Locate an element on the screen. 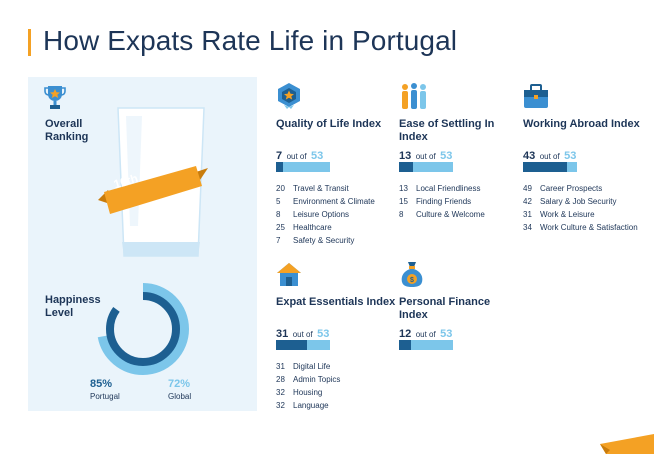 The height and width of the screenshot is (462, 654). card-score: 31 out of 53 is located at coordinates (302, 333).